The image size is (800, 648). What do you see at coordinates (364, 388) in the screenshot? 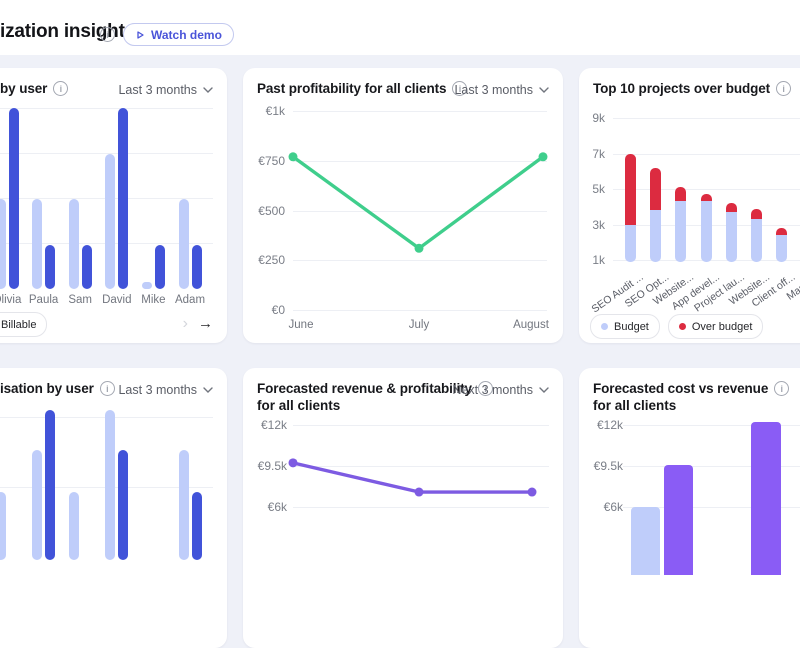
I see `card-title-text: Forecasted revenue & profitability` at bounding box center [364, 388].